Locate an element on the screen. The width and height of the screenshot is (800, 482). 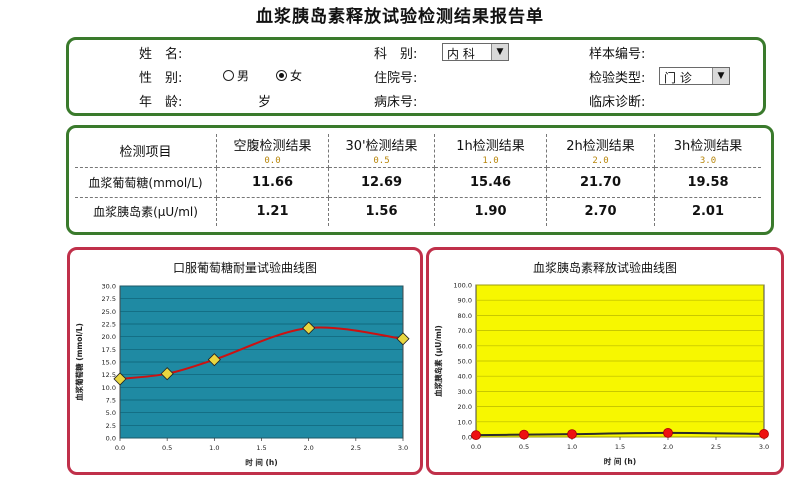
x-tick-label: 1.0 is located at coordinates (214, 448).